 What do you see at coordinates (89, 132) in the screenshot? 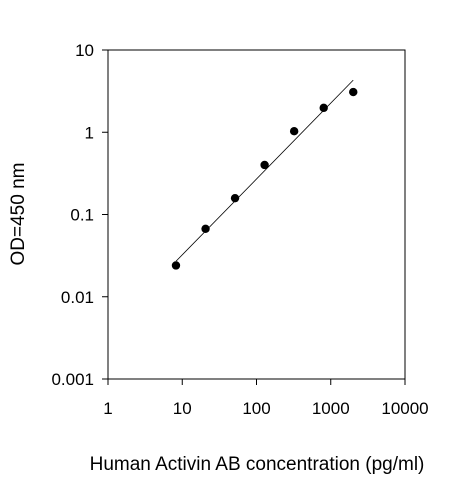
I see `y-tick-label: 1` at bounding box center [89, 132].